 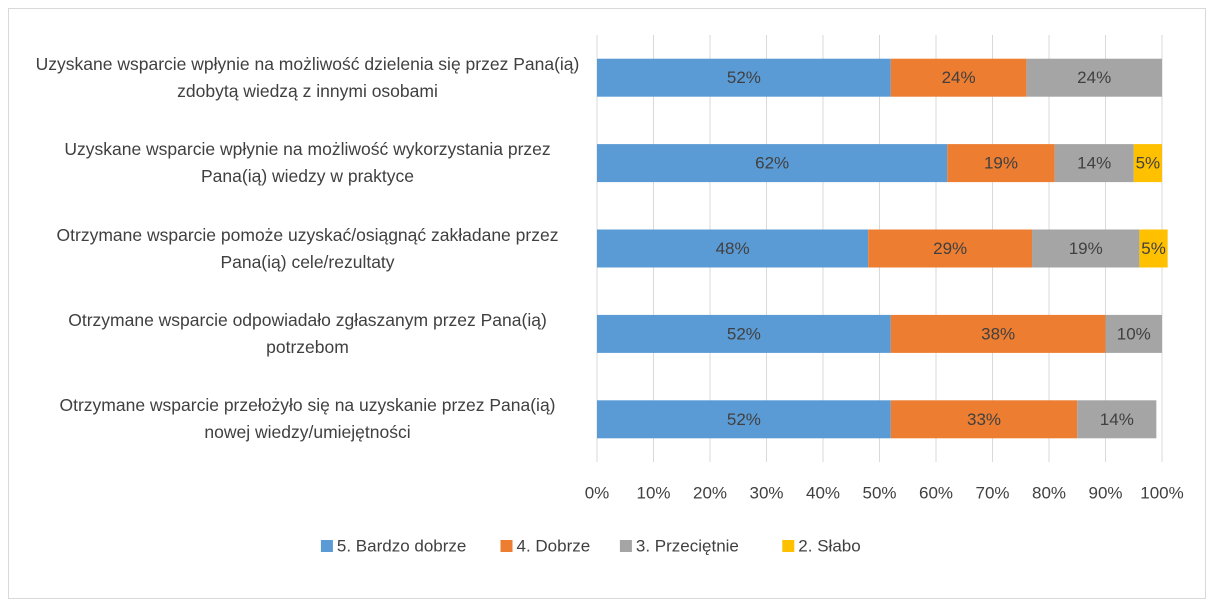 What do you see at coordinates (1161, 492) in the screenshot?
I see `x-tick-label: 100%` at bounding box center [1161, 492].